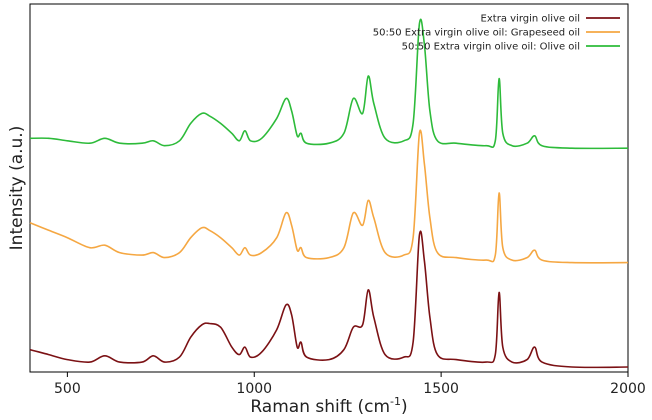 The height and width of the screenshot is (420, 652). What do you see at coordinates (441, 389) in the screenshot?
I see `x-tick-label-1500: 1500` at bounding box center [441, 389].